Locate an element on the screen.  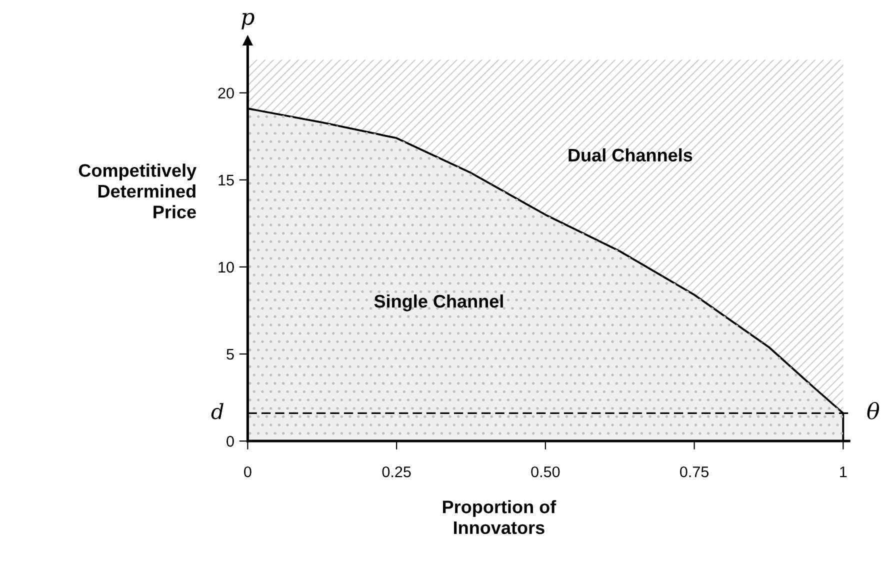
y-tick-label: 10 is located at coordinates (226, 267).